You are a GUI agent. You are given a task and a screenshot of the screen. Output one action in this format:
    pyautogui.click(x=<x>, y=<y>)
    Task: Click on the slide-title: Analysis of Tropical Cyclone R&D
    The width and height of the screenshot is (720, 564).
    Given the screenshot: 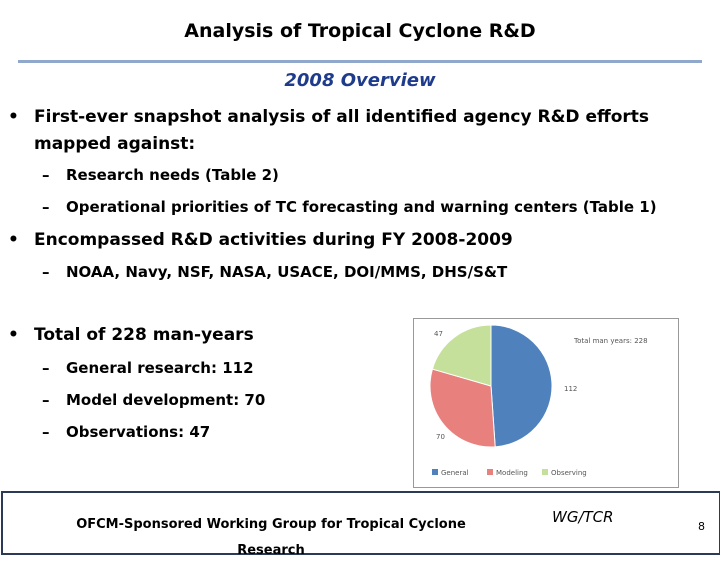 What is the action you would take?
    pyautogui.click(x=360, y=31)
    